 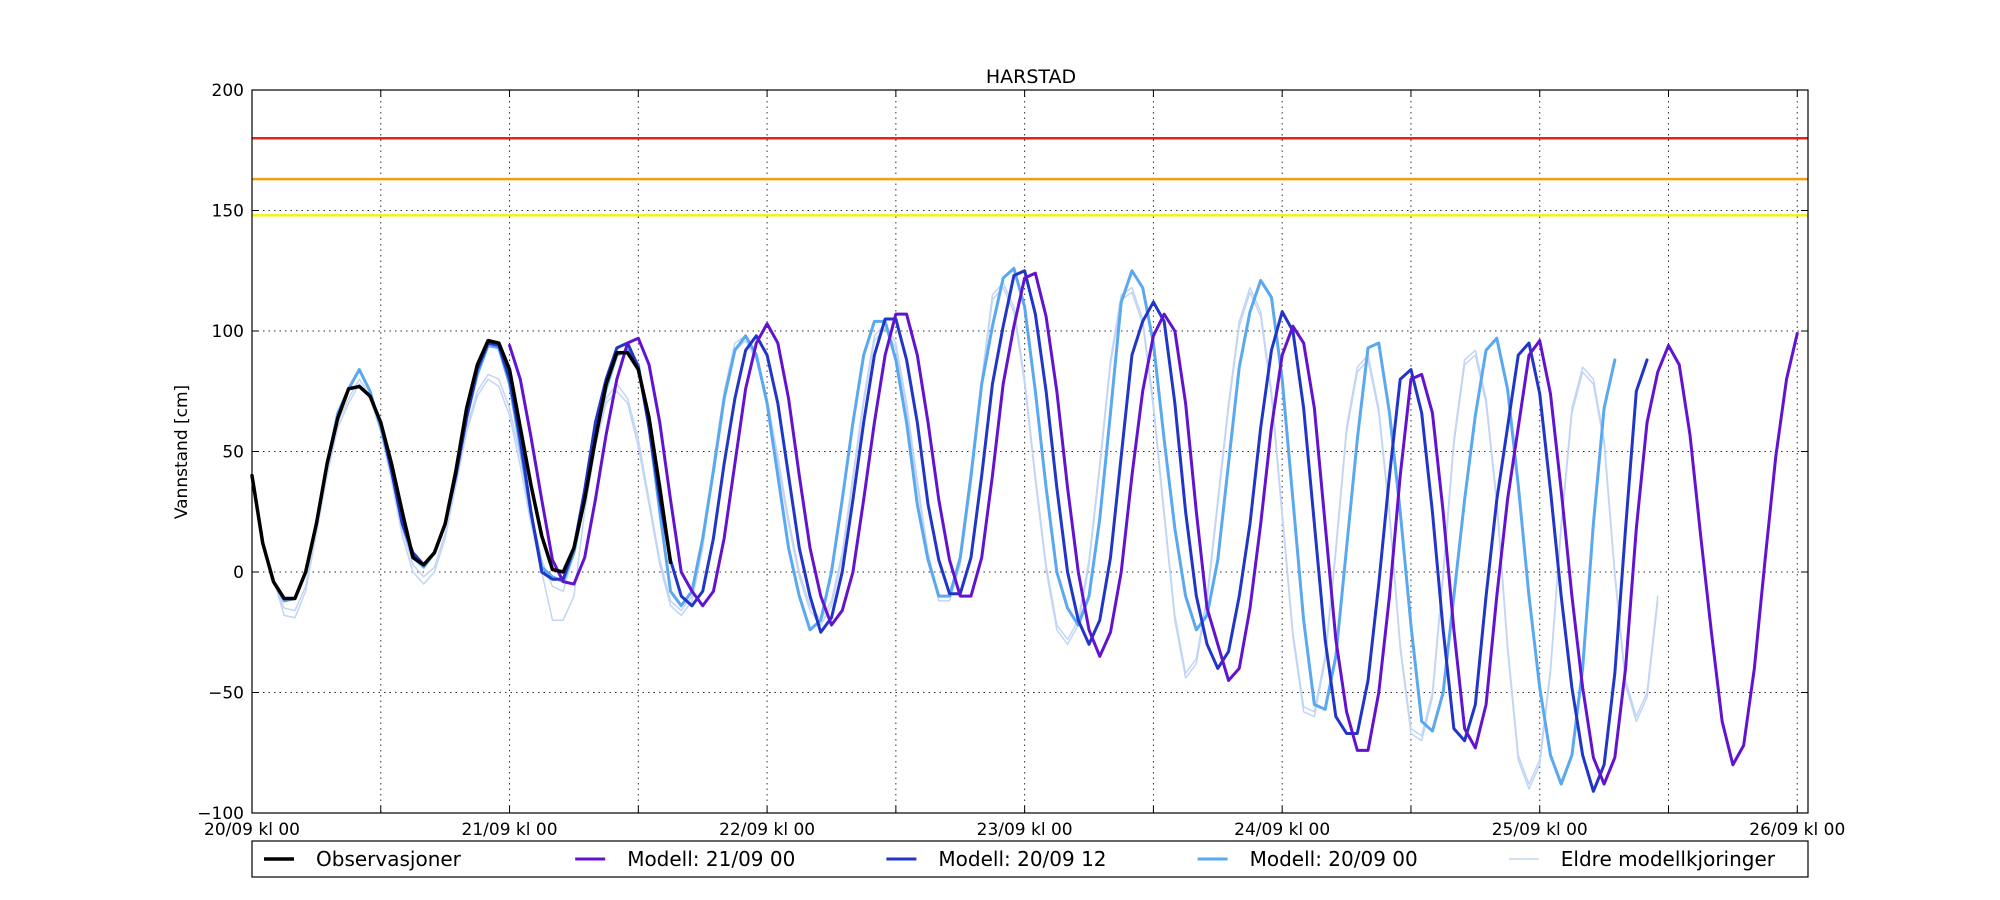 I want to click on y-tick-label: 0, so click(x=238, y=573).